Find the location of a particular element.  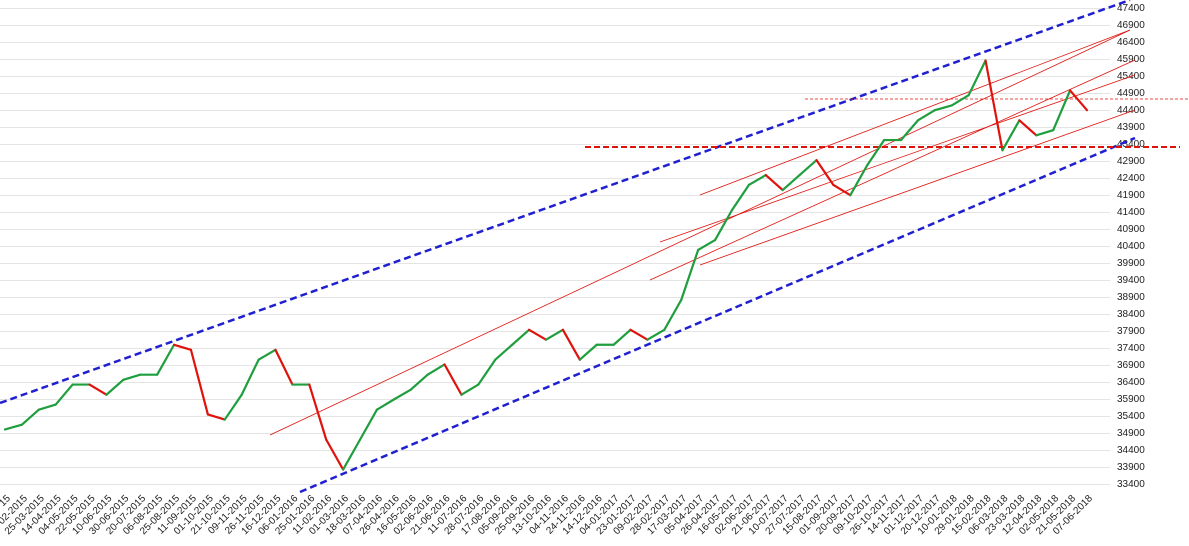

y-tick-label: 45900 is located at coordinates (1131, 59).